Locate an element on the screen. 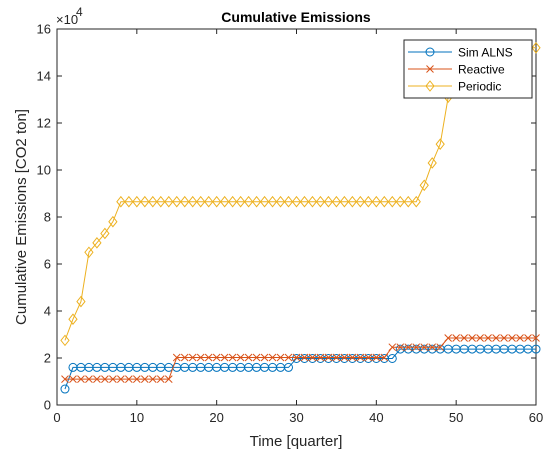  legend: Sim ALNS Reactive Periodic is located at coordinates (468, 69).